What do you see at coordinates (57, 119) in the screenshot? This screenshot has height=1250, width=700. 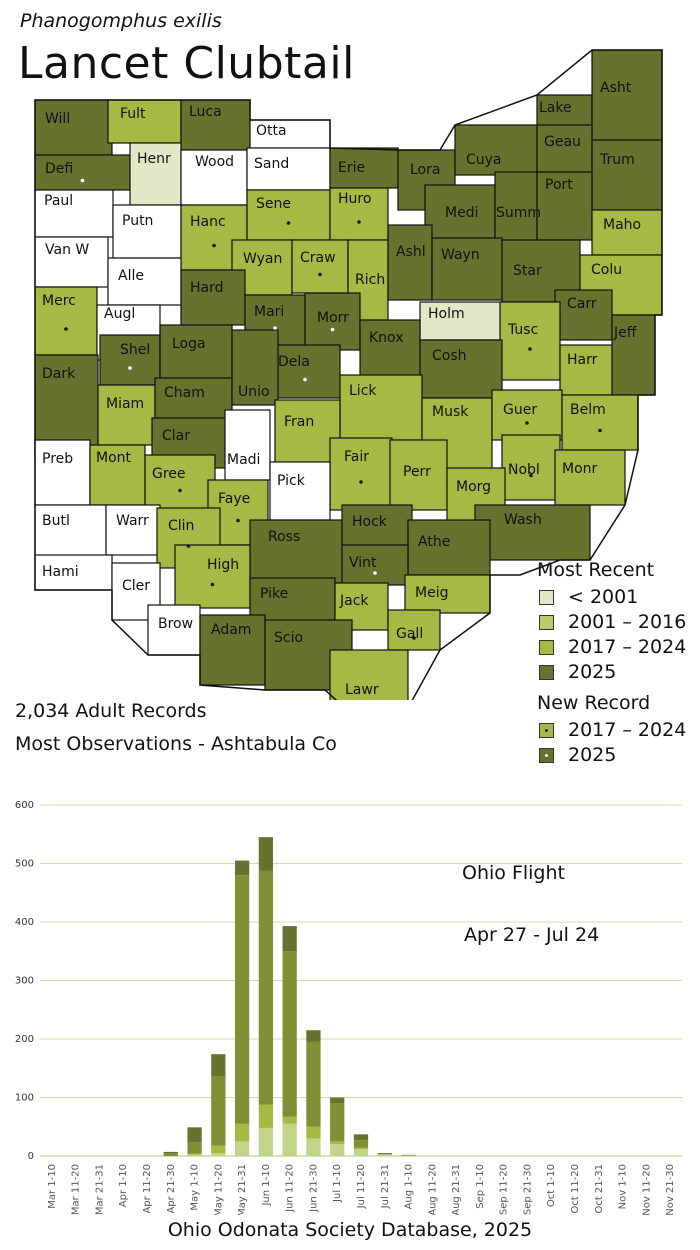 I see `county-label: Will` at bounding box center [57, 119].